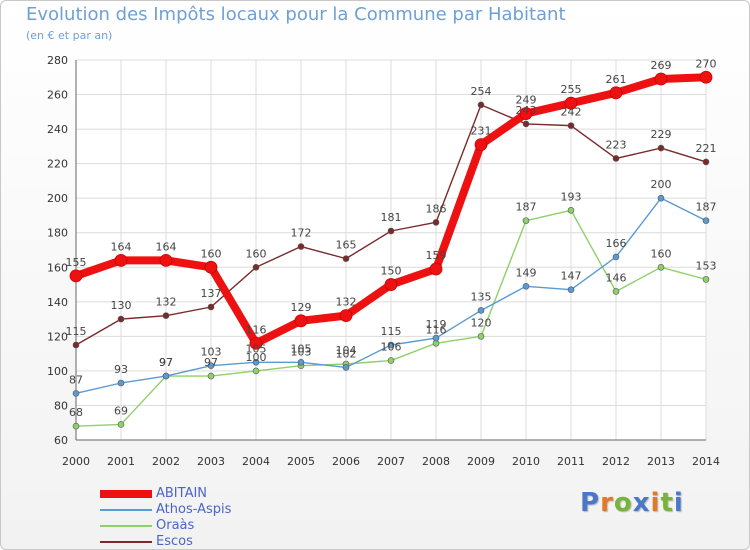  Describe the element at coordinates (641, 503) in the screenshot. I see `logo-letter: x` at that location.